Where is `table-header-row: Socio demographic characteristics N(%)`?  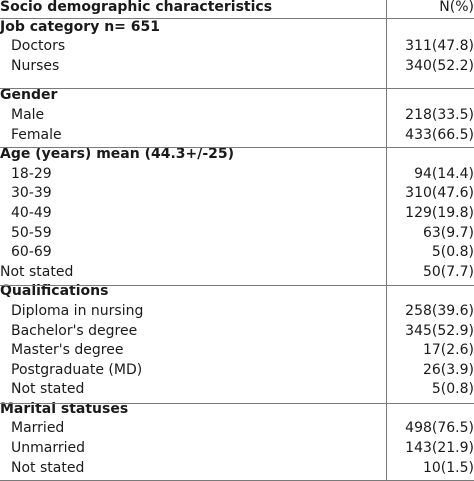 table-header-row: Socio demographic characteristics N(%) is located at coordinates (237, 9).